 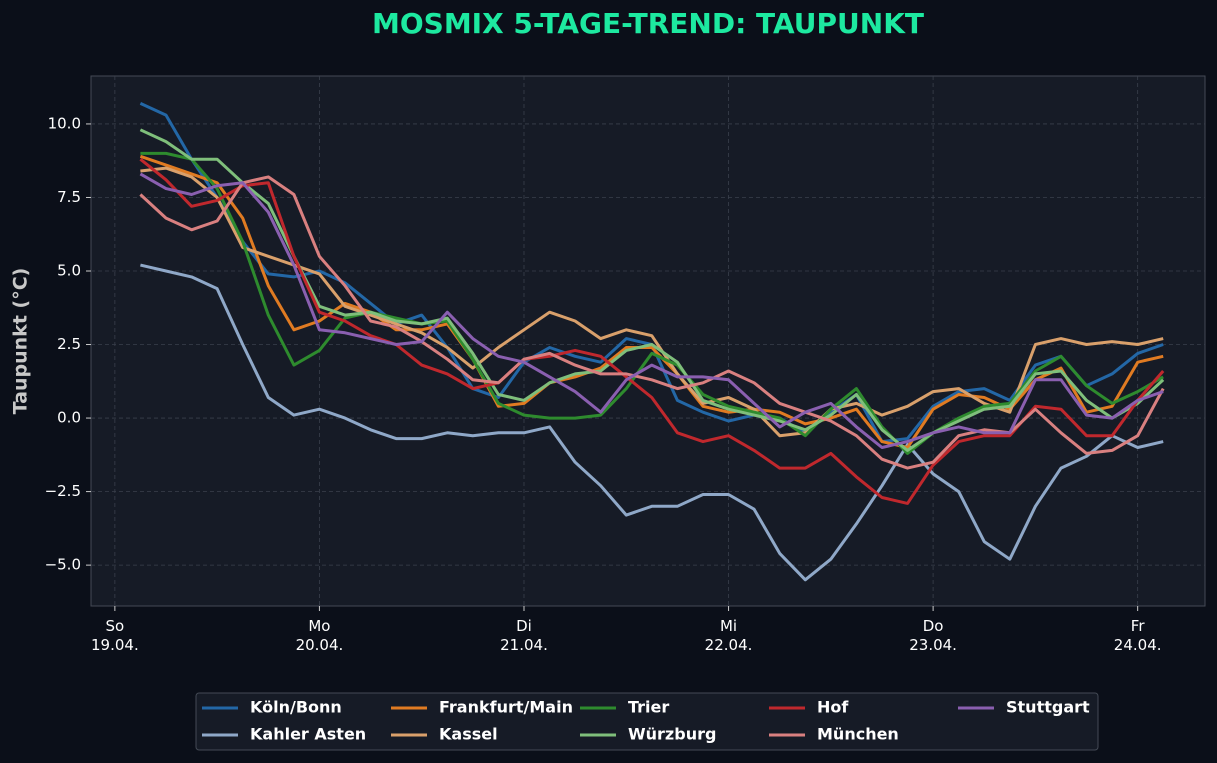 I want to click on y-tick-label: 2.5, so click(x=69, y=344).